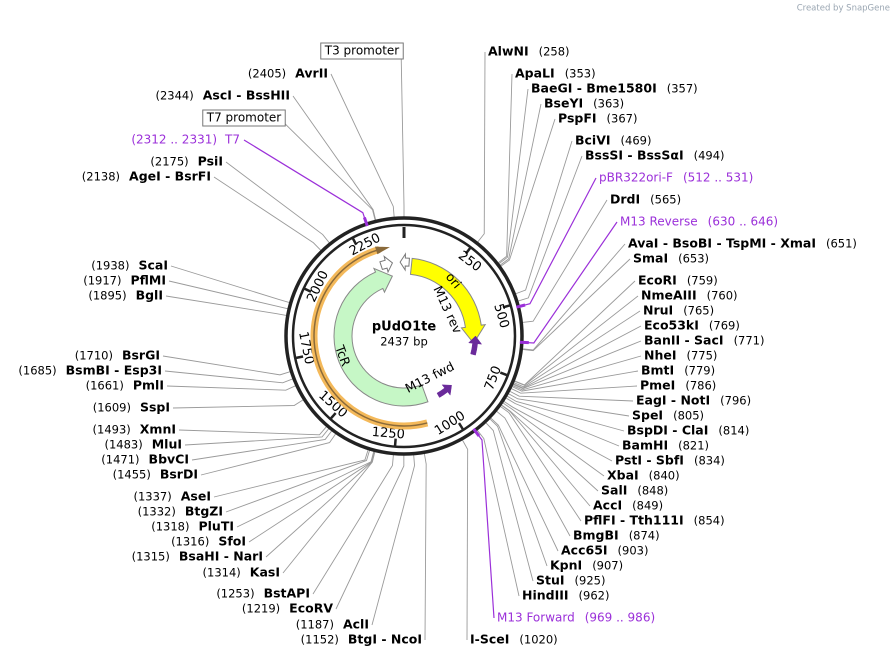  Describe the element at coordinates (735, 401) in the screenshot. I see `site-position: (796)` at that location.